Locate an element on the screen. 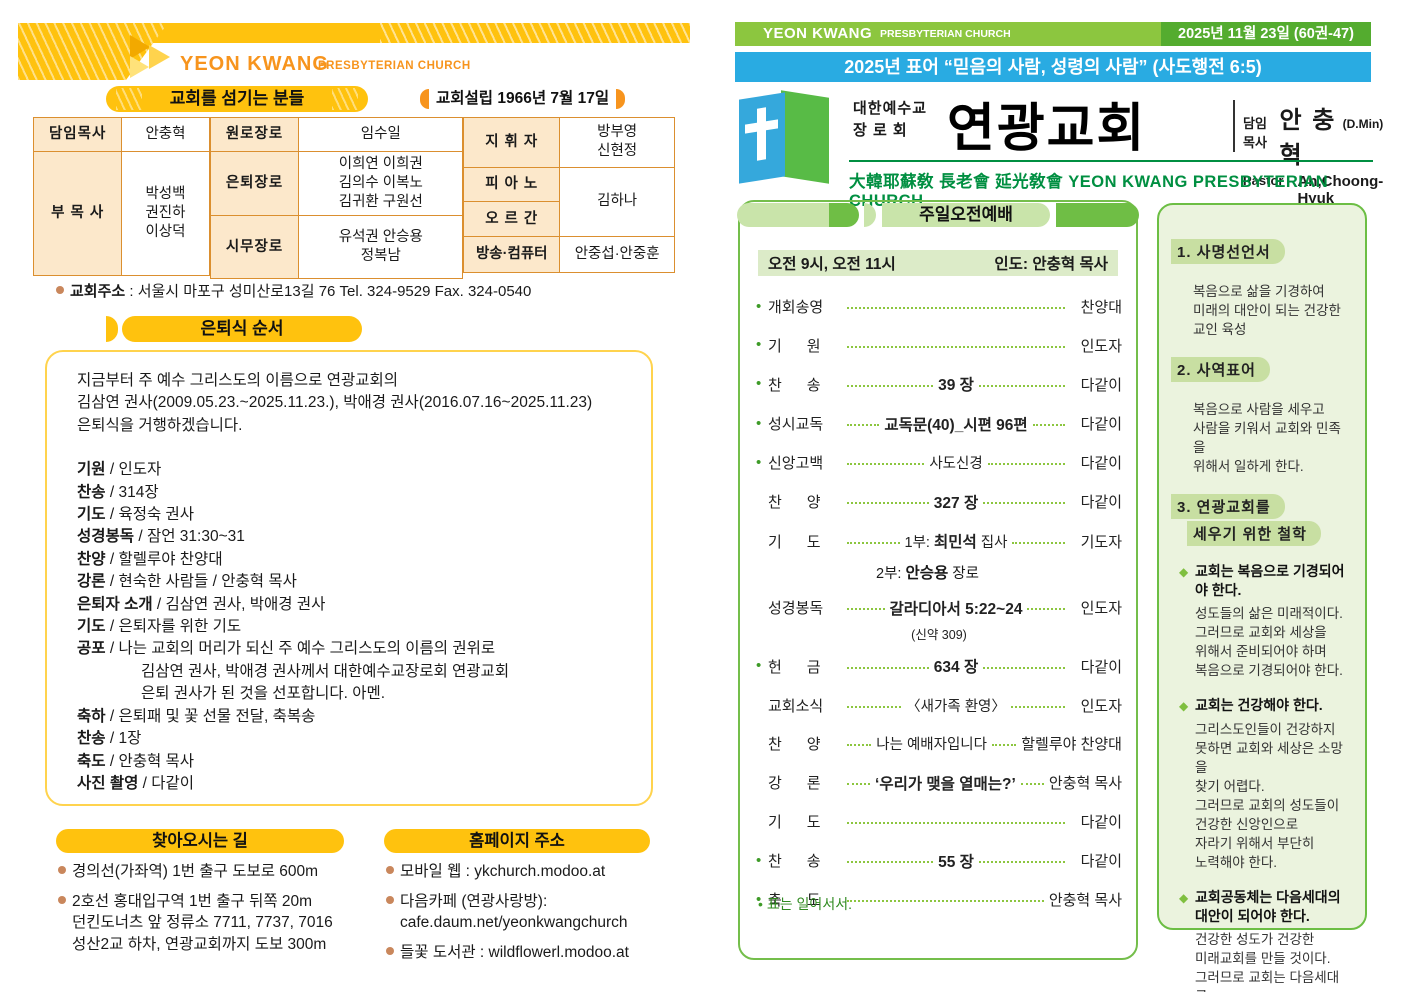 The image size is (1403, 992). title-pill: 2. 사역표어 is located at coordinates (1220, 369).